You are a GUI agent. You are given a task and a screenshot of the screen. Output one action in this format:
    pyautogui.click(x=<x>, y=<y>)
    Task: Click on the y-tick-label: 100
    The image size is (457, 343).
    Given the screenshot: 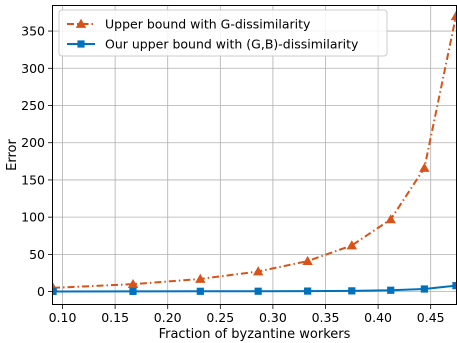 What is the action you would take?
    pyautogui.click(x=33, y=217)
    